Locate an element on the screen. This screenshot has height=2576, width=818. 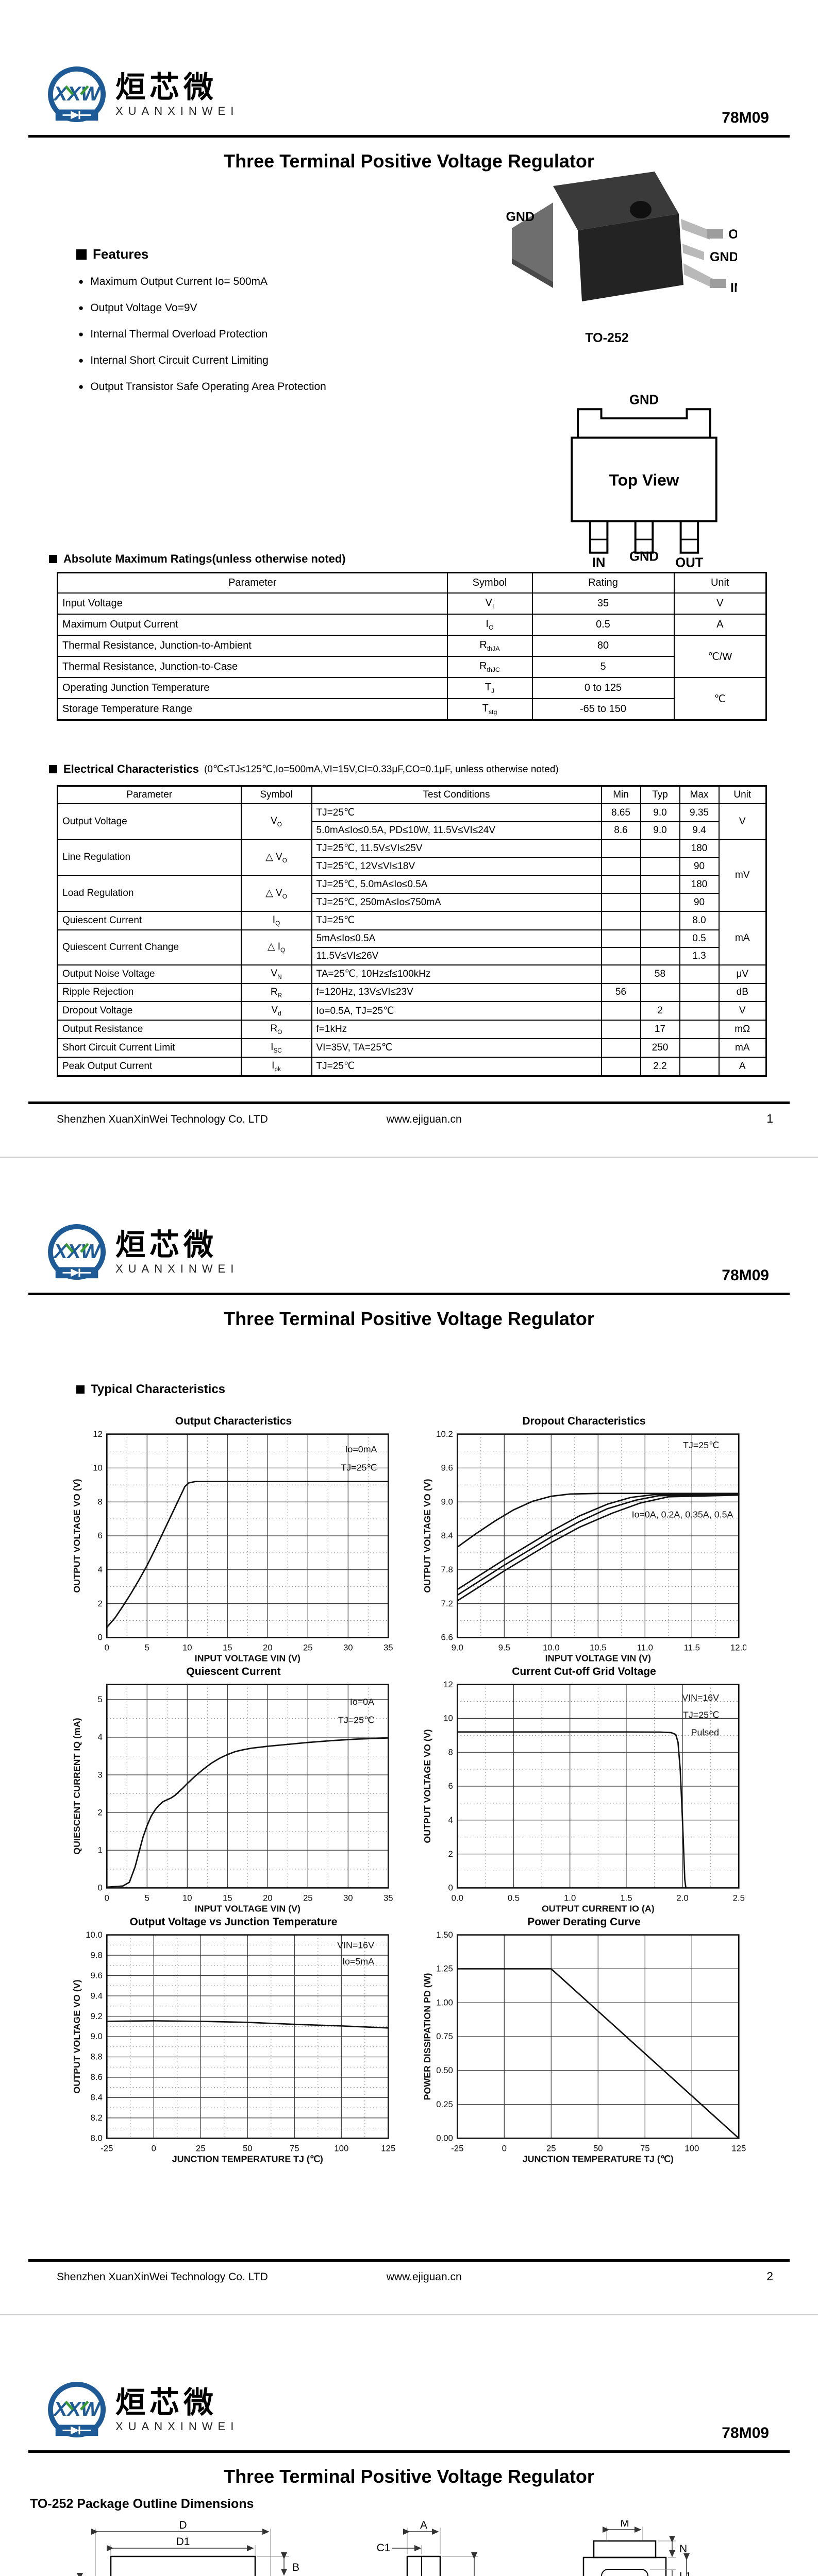
package-caption: TO-252 is located at coordinates (607, 338).